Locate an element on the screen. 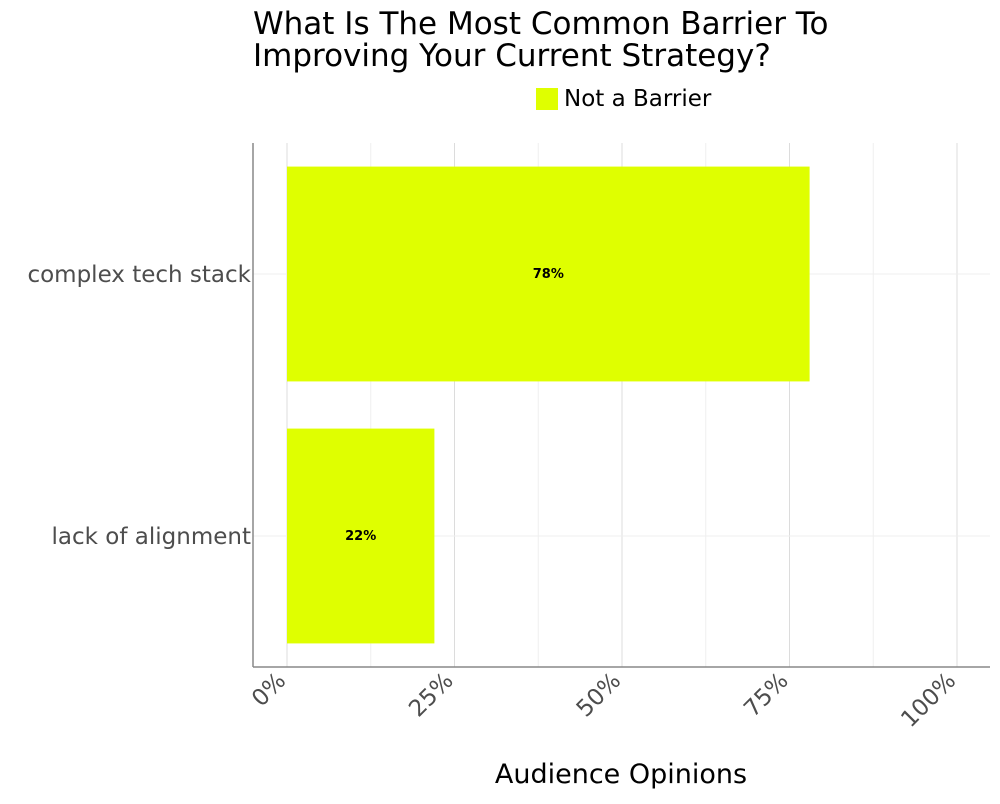  x-tick-label: 100% is located at coordinates (928, 700).